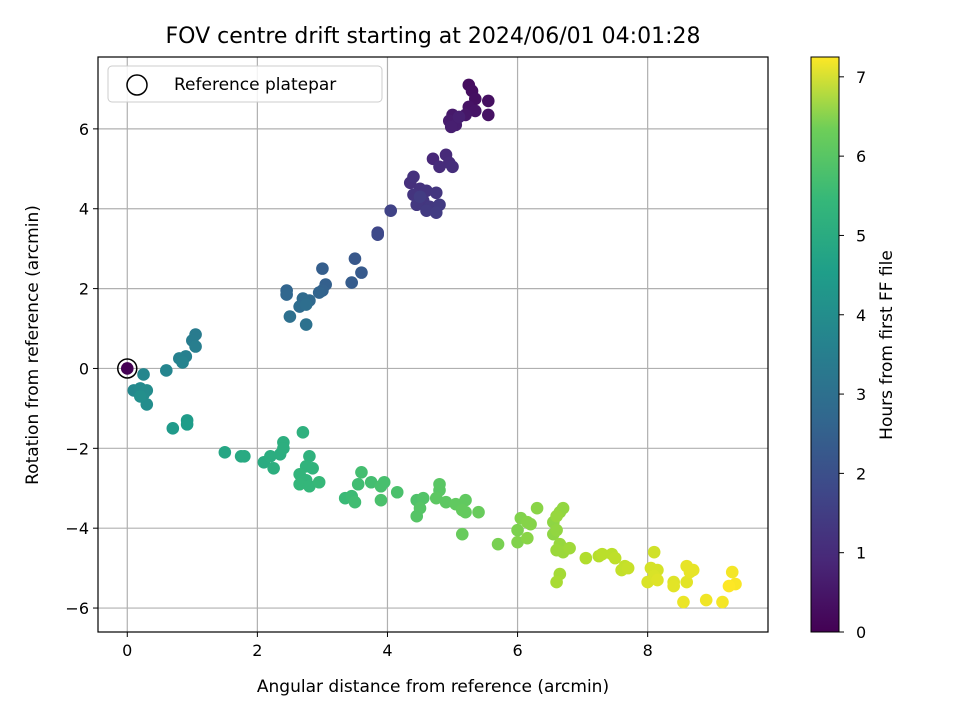 The height and width of the screenshot is (720, 960). I want to click on y-tick-label: 2, so click(84, 289).